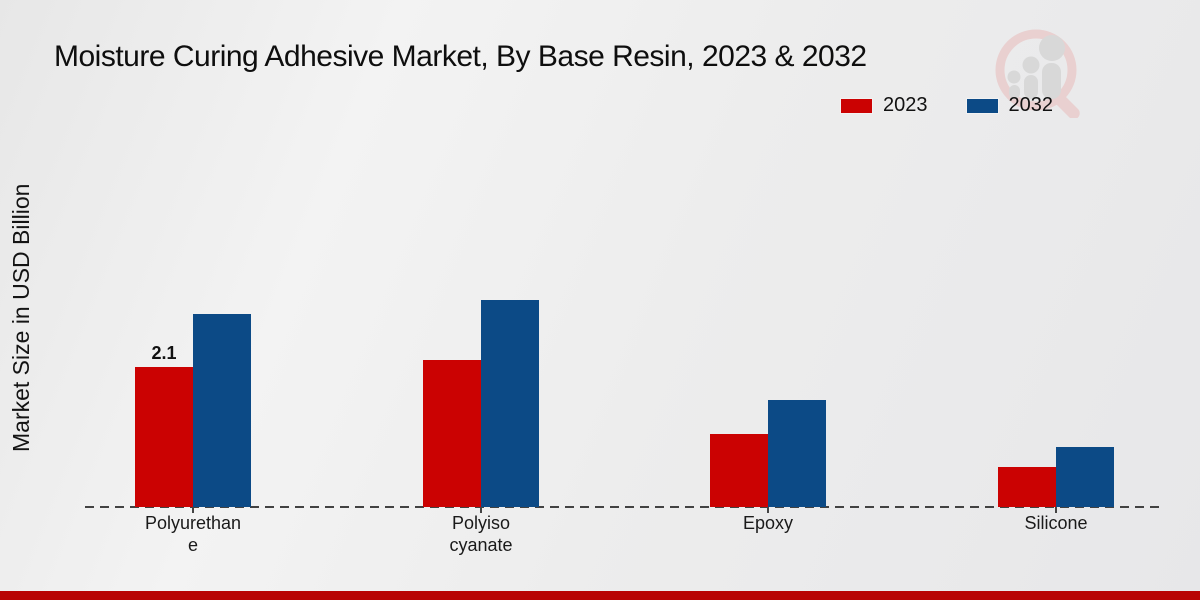  I want to click on legend-item-2023: 2023, so click(884, 105).